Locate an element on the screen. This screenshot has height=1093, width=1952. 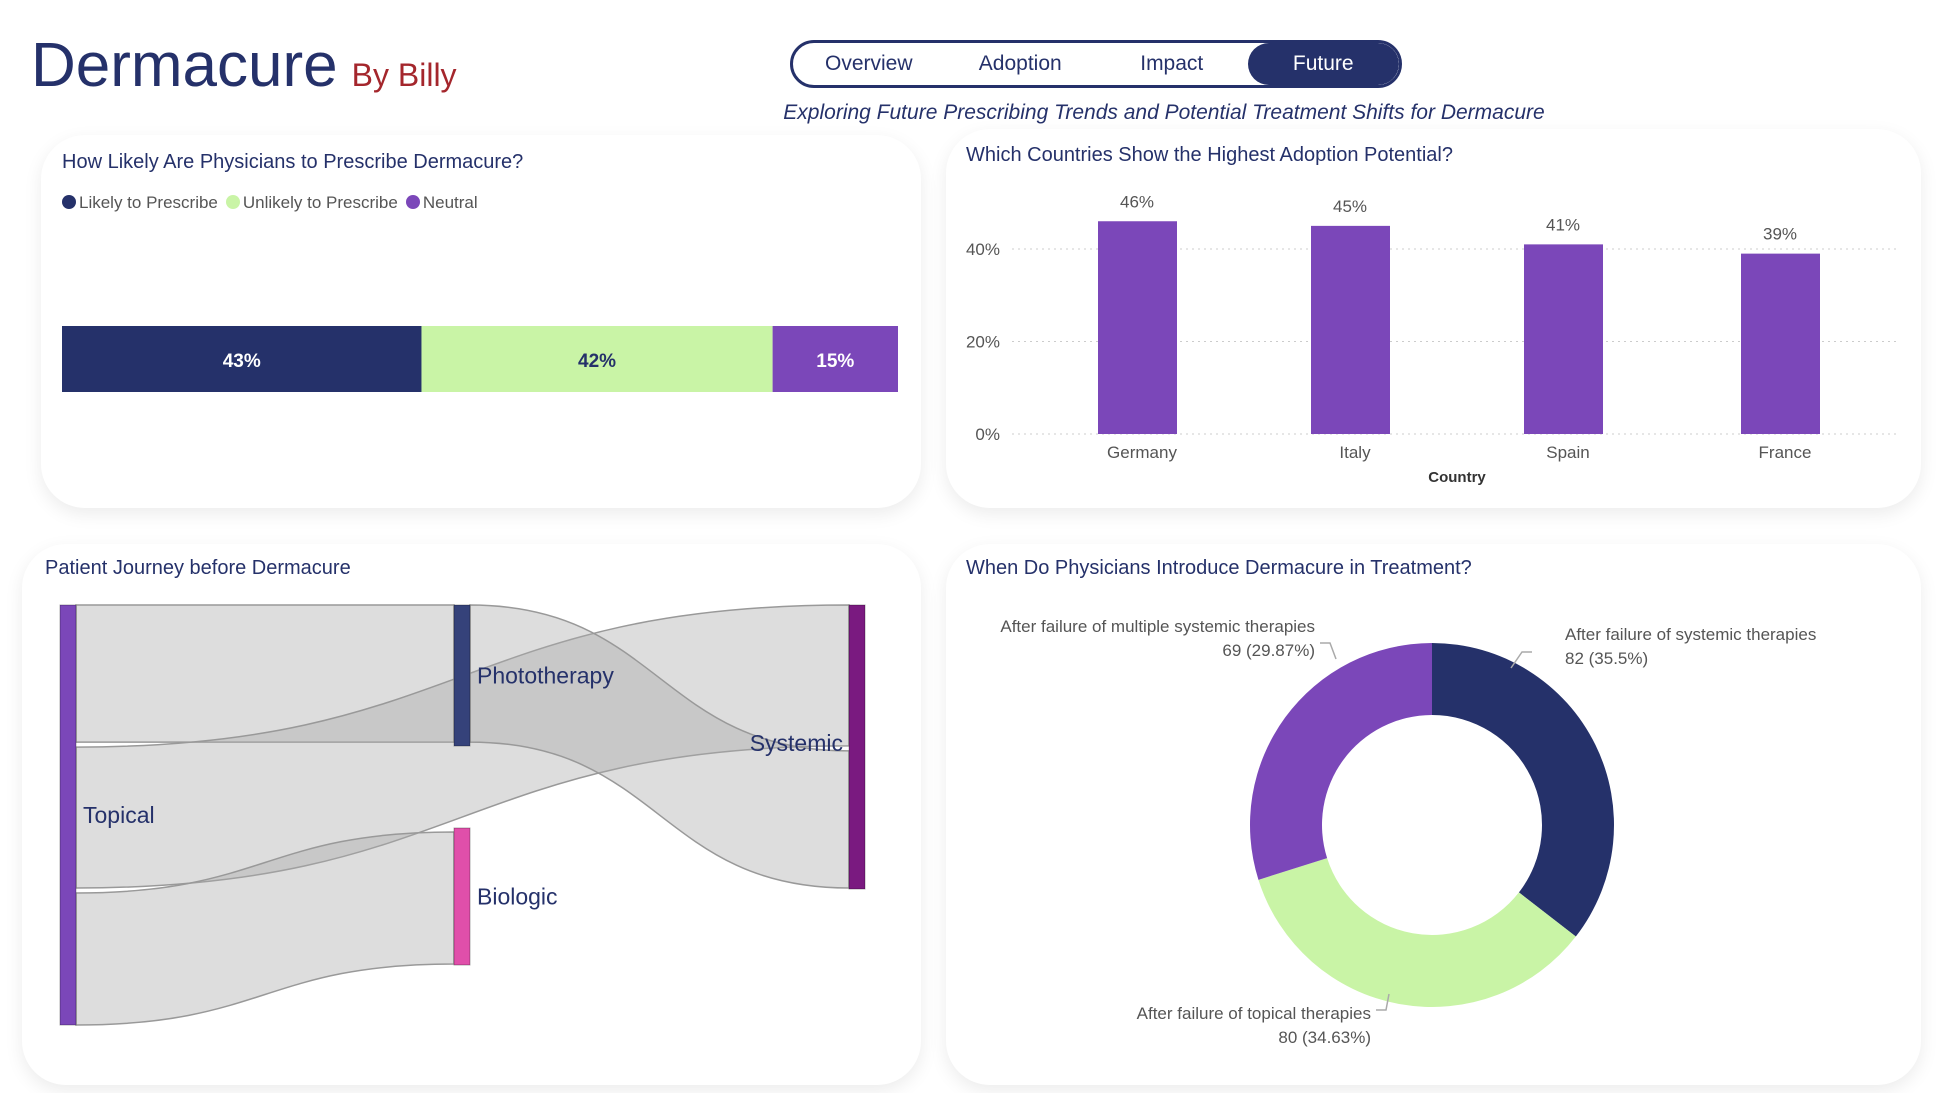
legend-item-neutral: Neutral is located at coordinates (441, 203).